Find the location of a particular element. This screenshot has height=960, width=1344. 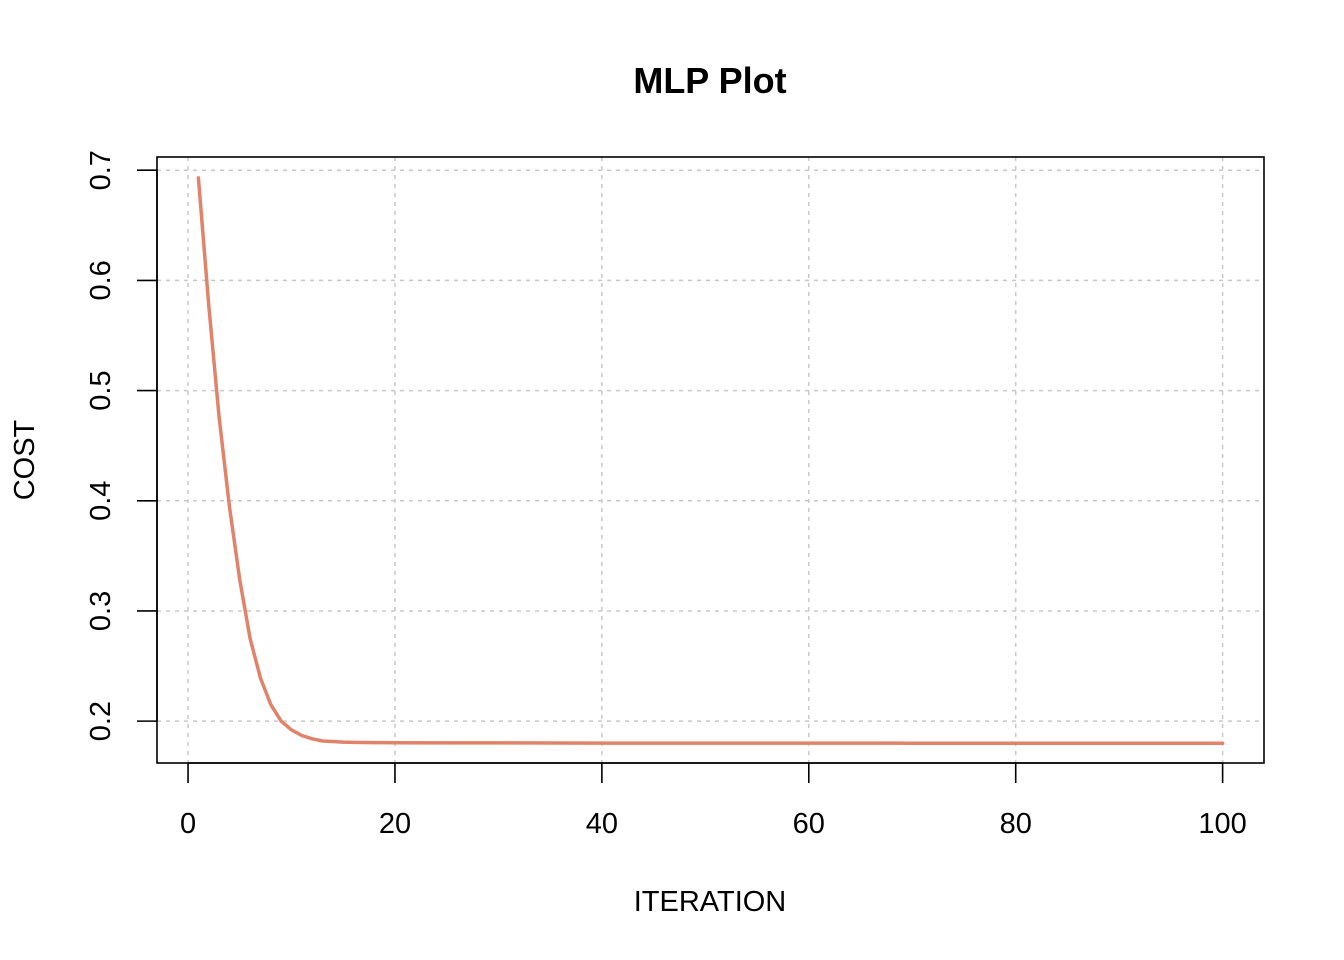

y-tick-label: 0.3 is located at coordinates (101, 611).